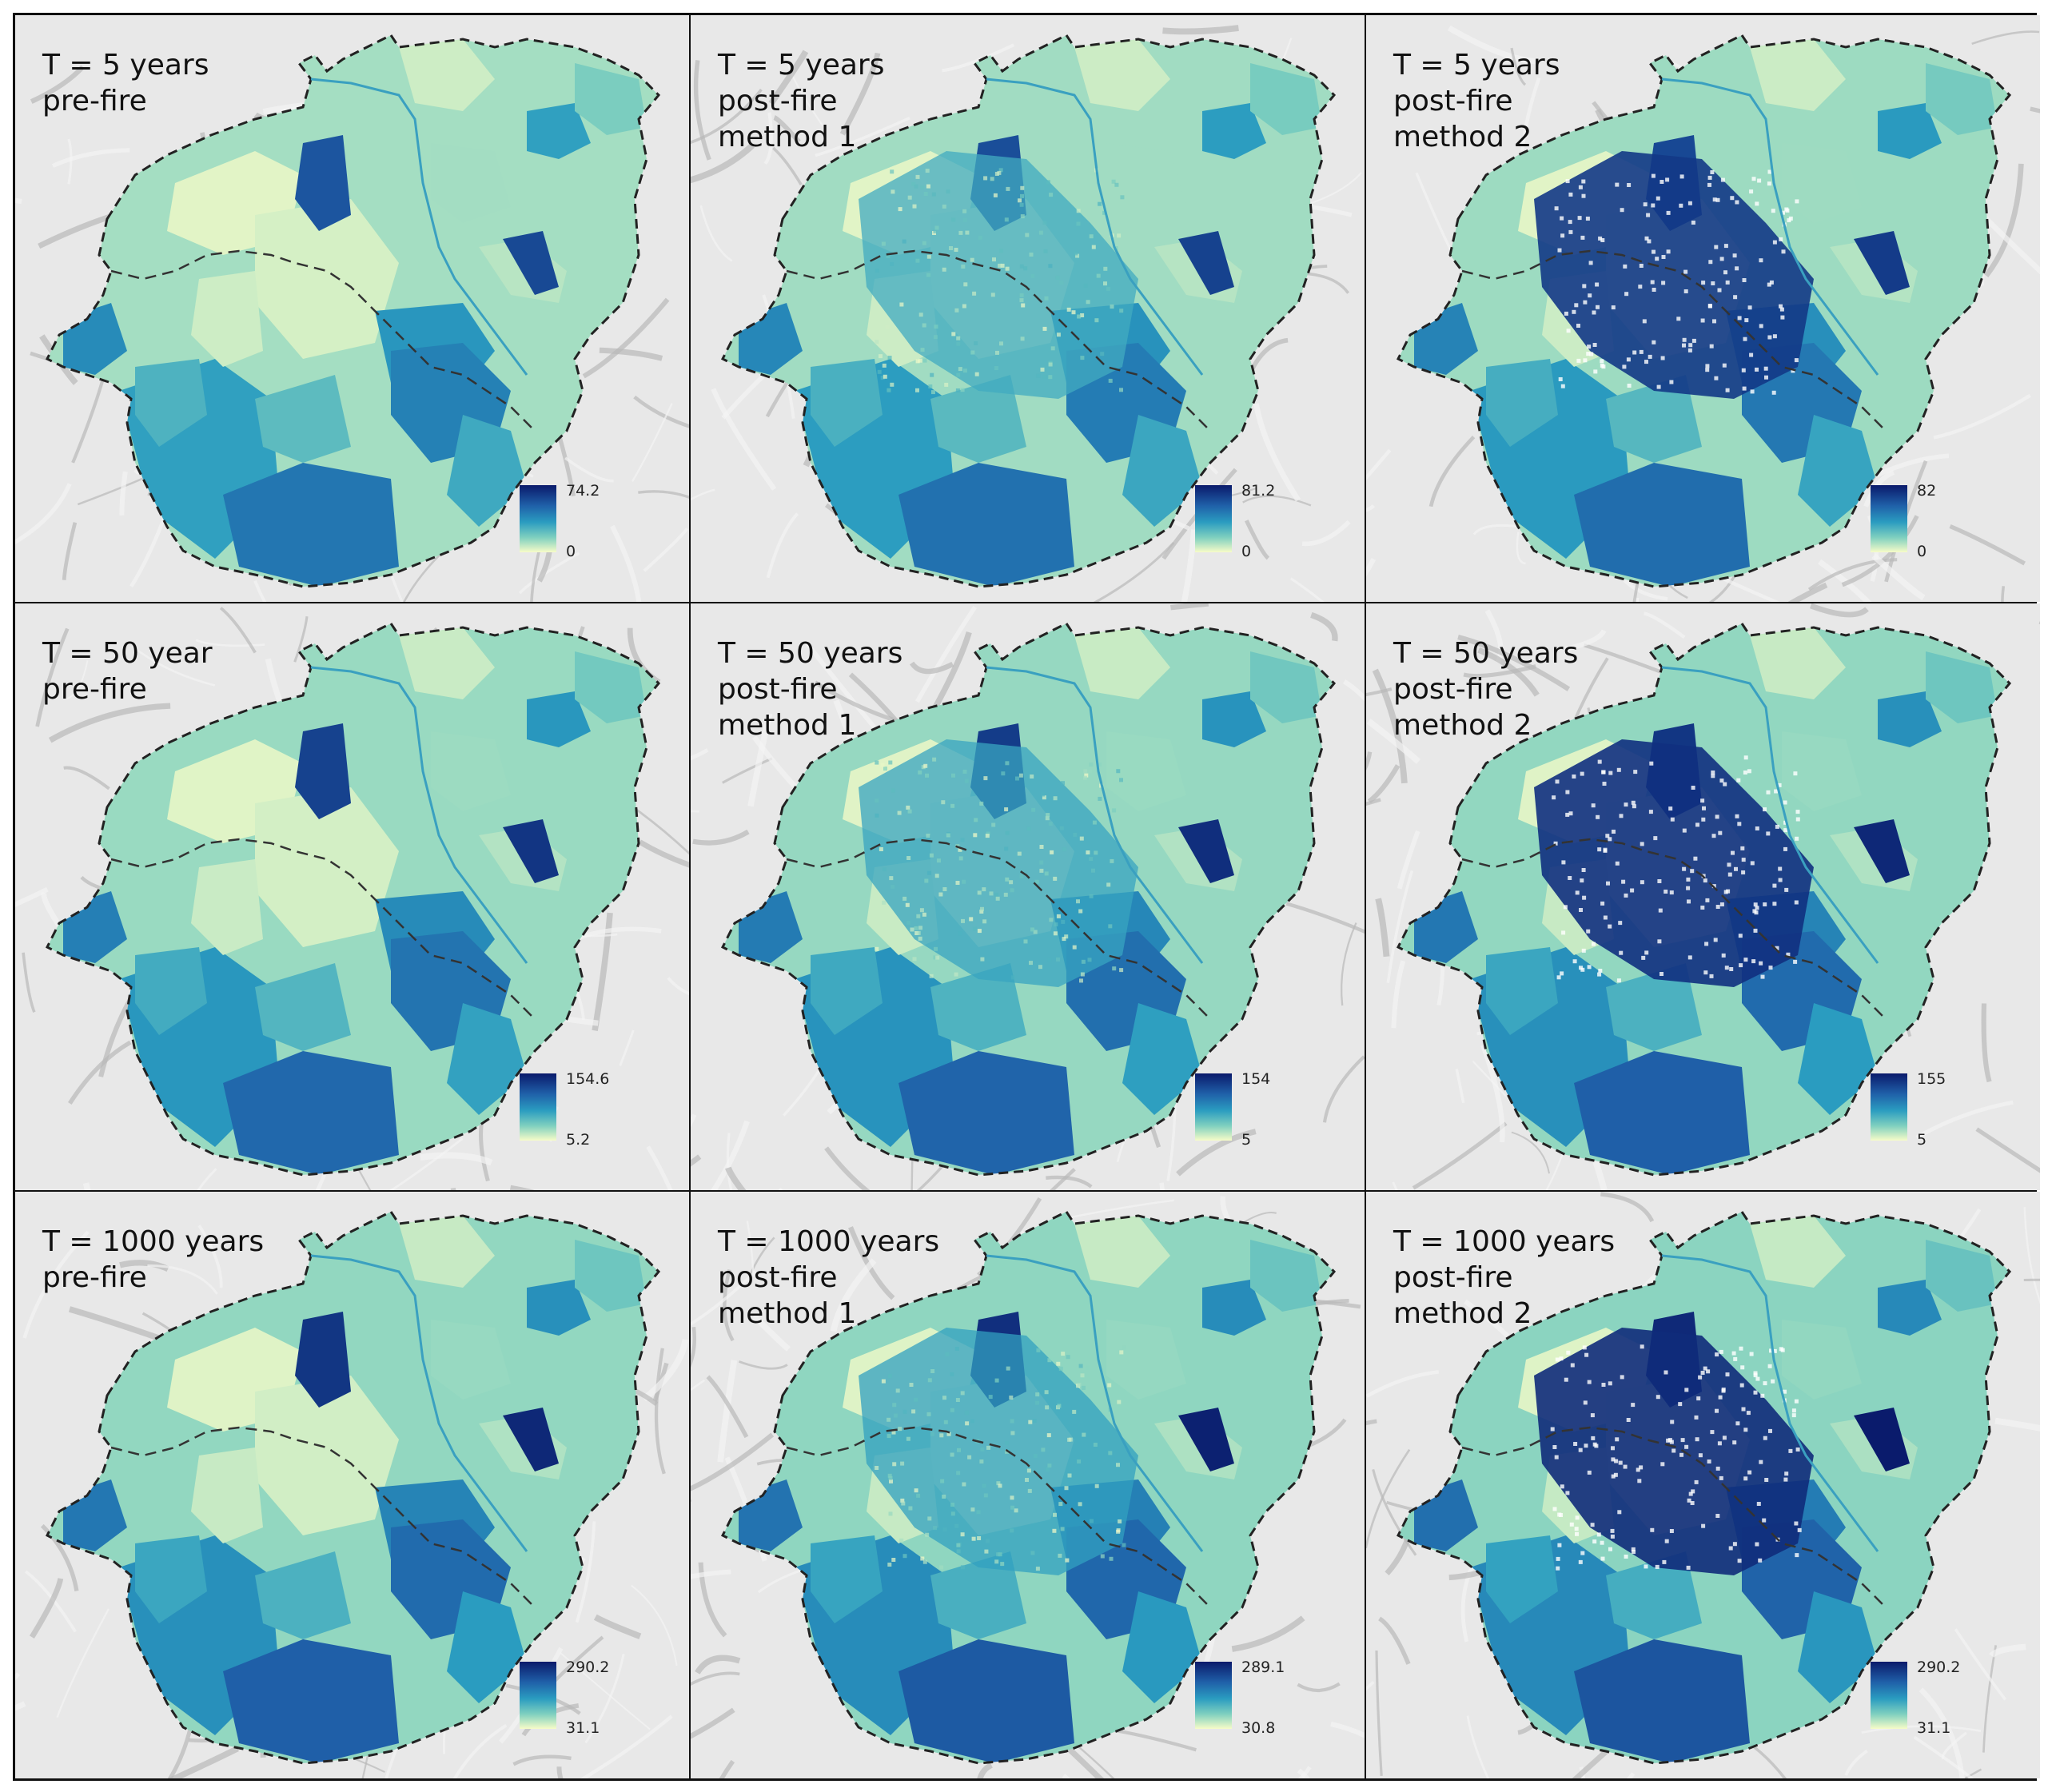  Describe the element at coordinates (580, 1698) in the screenshot. I see `color-legend: 290.2 31.1` at that location.